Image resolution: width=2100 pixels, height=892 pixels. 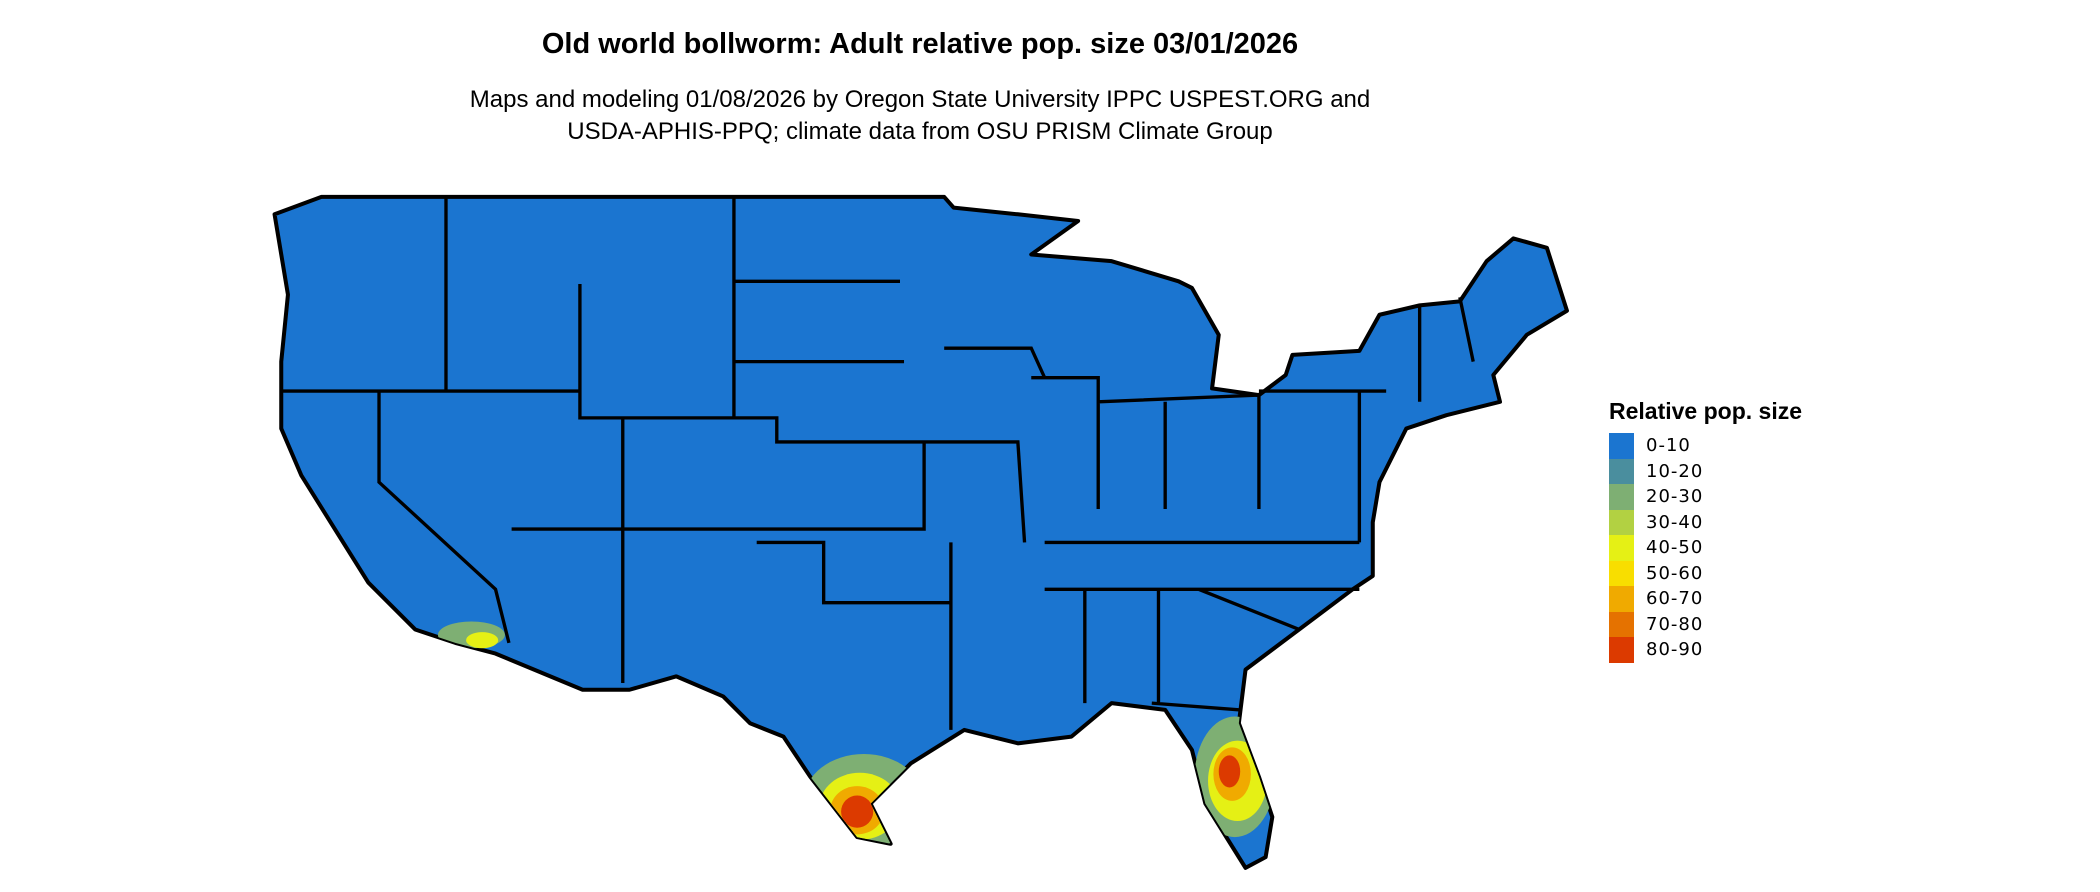 I want to click on legend-label: 40-50, so click(x=1675, y=548).